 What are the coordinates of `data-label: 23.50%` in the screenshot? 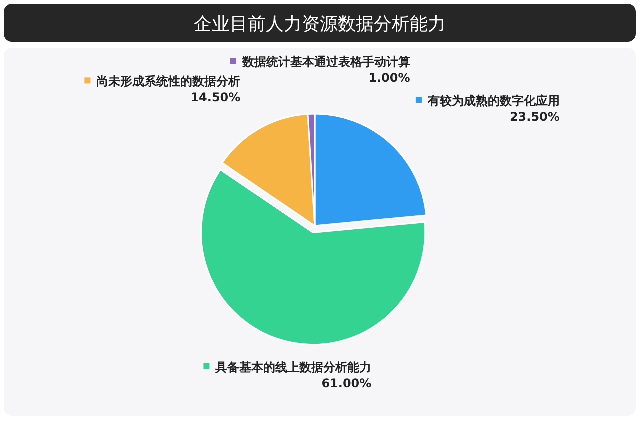 It's located at (535, 117).